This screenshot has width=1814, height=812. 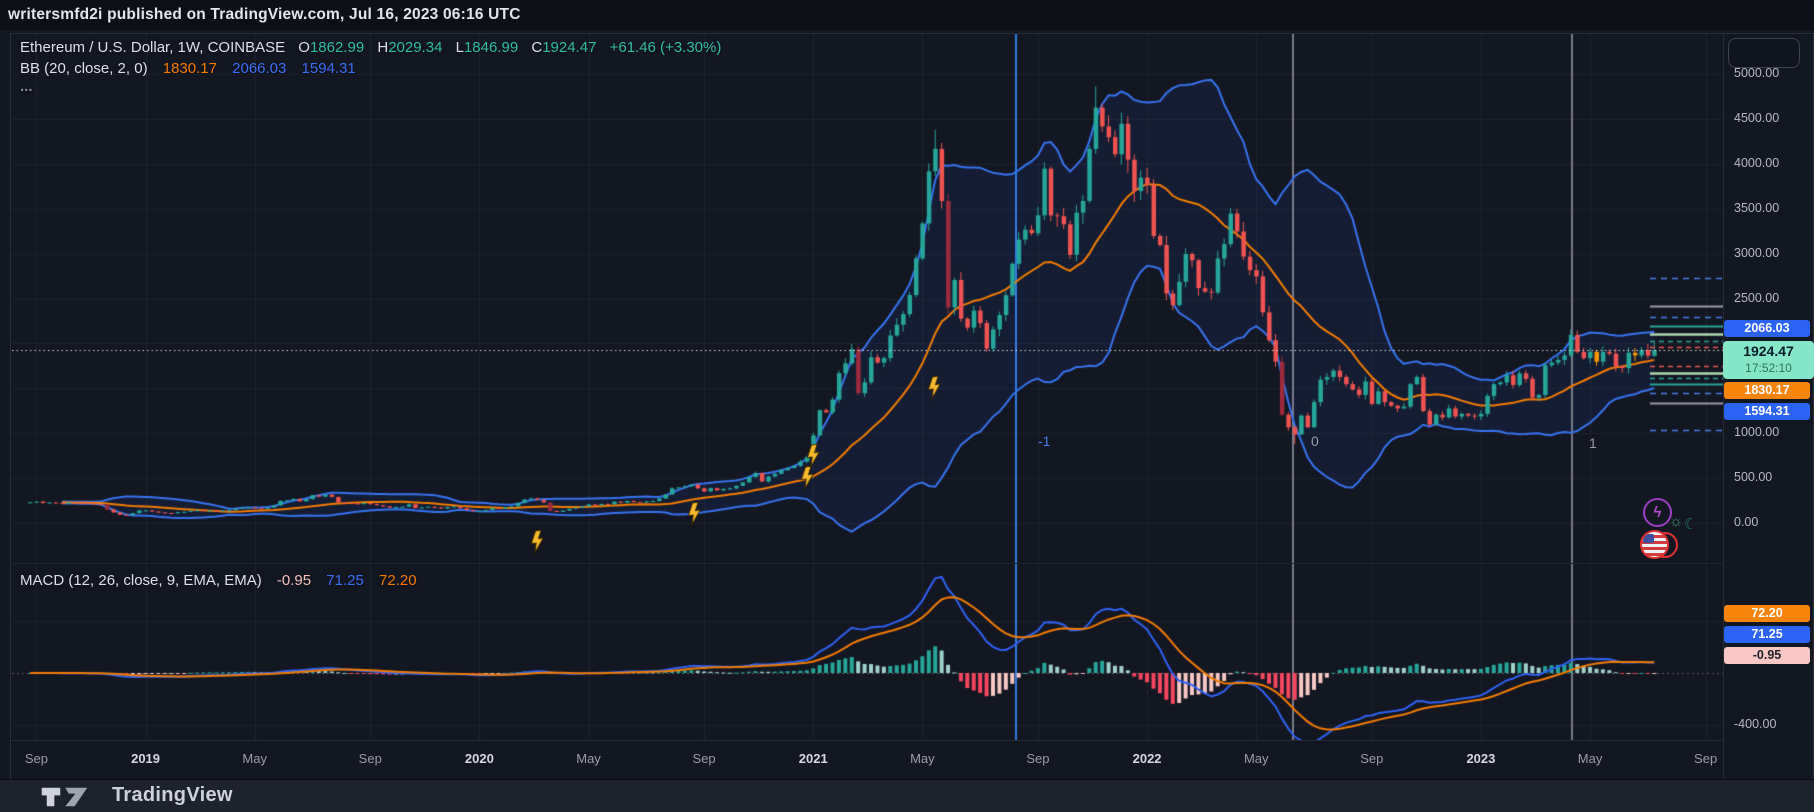 I want to click on price-axis-label: 5000.00, so click(x=1757, y=73).